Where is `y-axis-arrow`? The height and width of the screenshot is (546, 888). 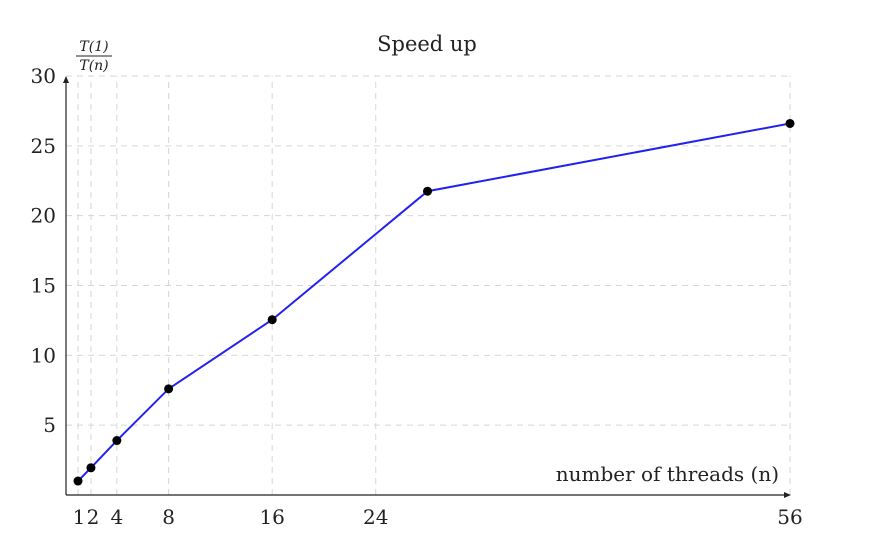 y-axis-arrow is located at coordinates (66, 79).